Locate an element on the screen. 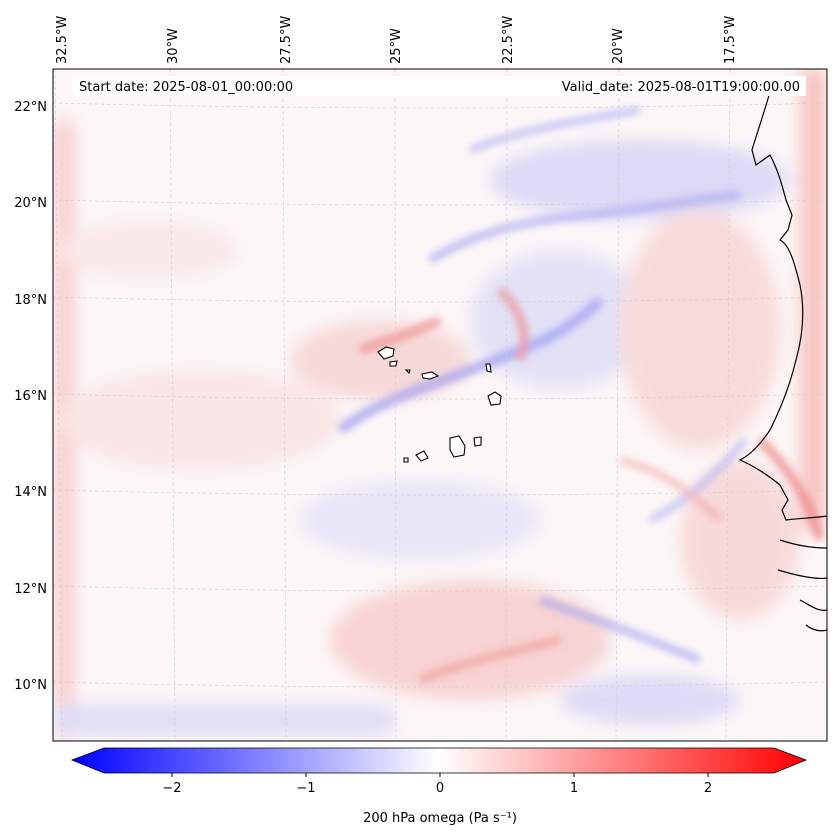 The height and width of the screenshot is (839, 837). lat-label: 10°N is located at coordinates (30, 685).